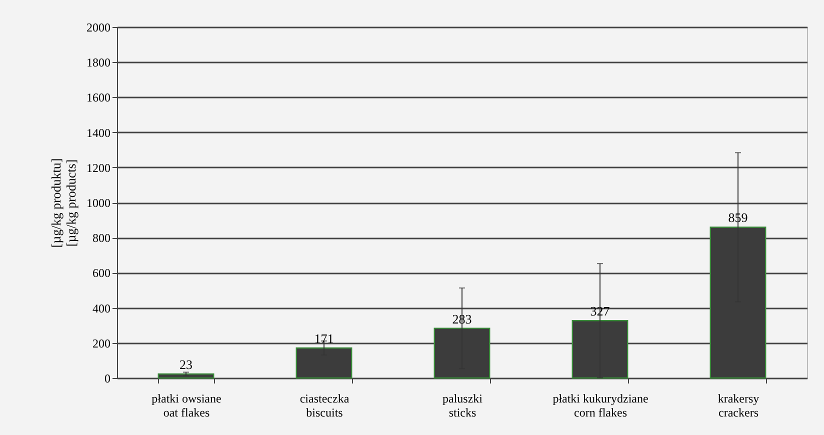  Describe the element at coordinates (98, 63) in the screenshot. I see `y-tick-label: 1800` at that location.